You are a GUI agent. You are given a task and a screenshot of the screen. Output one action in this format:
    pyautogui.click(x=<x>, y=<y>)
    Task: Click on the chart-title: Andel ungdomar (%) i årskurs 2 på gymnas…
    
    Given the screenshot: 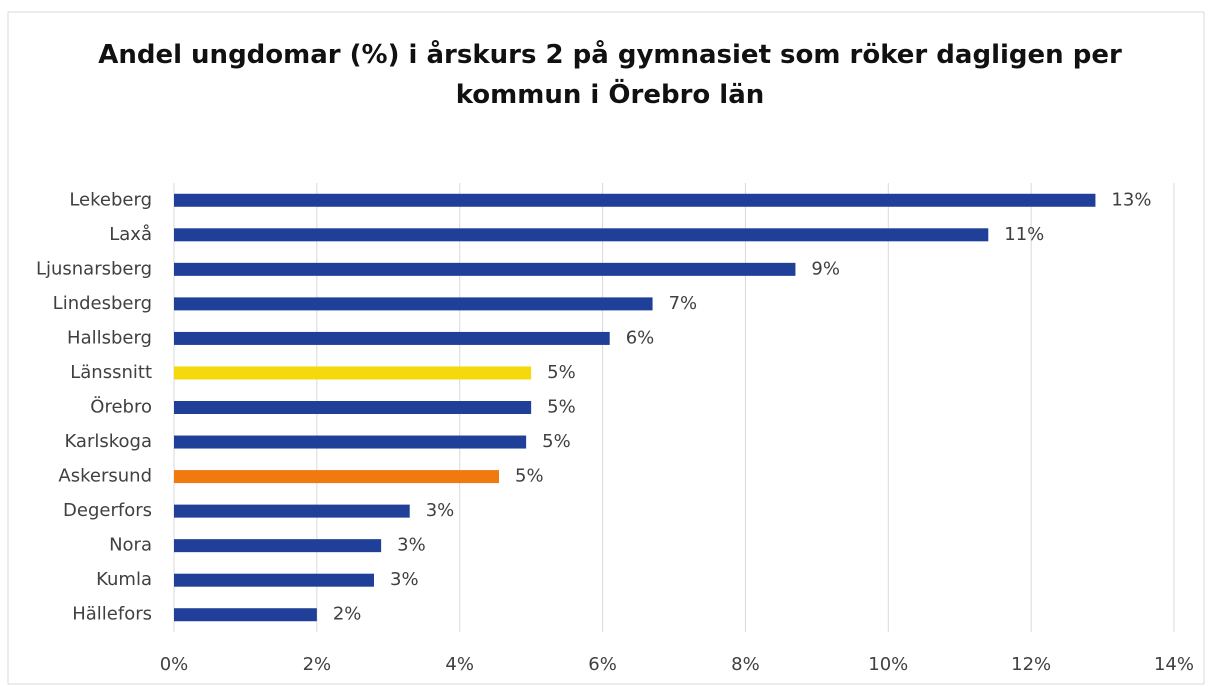 What is the action you would take?
    pyautogui.click(x=610, y=74)
    